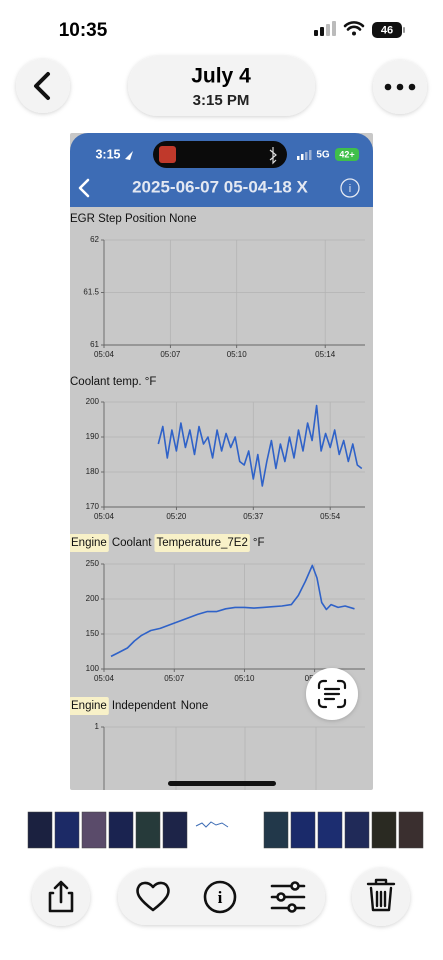 The height and width of the screenshot is (960, 443). Describe the element at coordinates (325, 354) in the screenshot. I see `x-tick-label: 05:14` at that location.